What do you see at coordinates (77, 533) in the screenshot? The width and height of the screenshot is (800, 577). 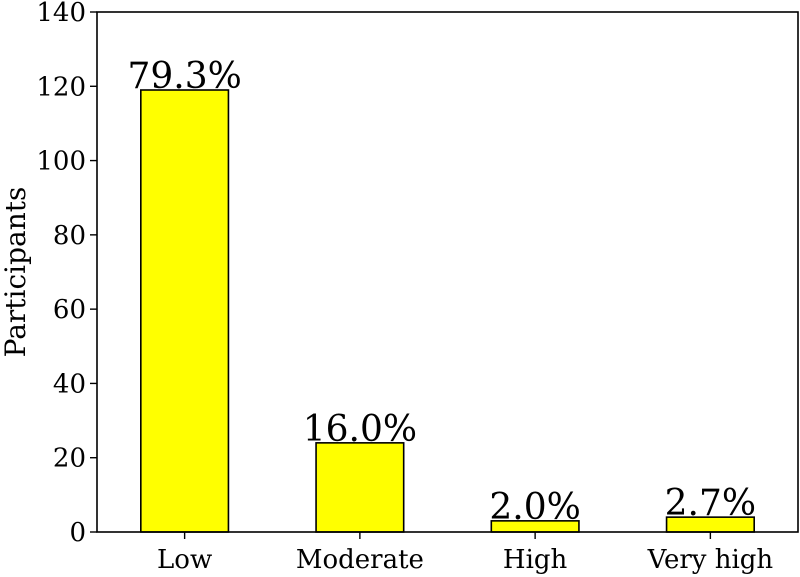 I see `y-tick-label: 0` at bounding box center [77, 533].